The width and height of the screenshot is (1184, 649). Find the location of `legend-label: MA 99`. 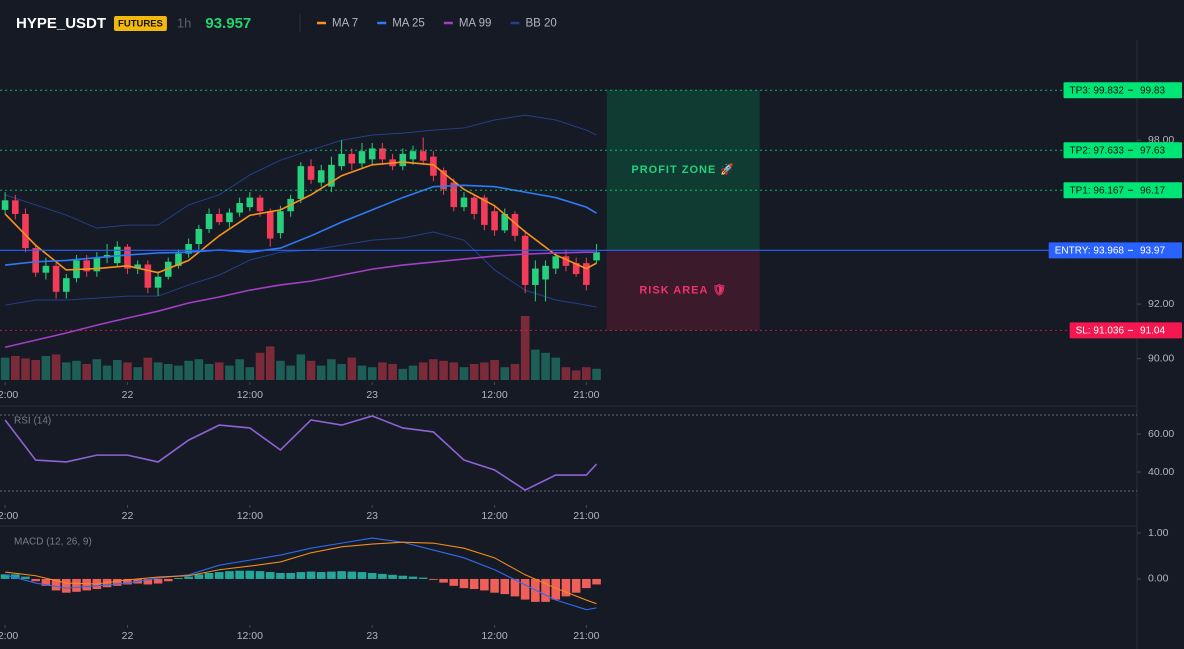

legend-label: MA 99 is located at coordinates (475, 24).